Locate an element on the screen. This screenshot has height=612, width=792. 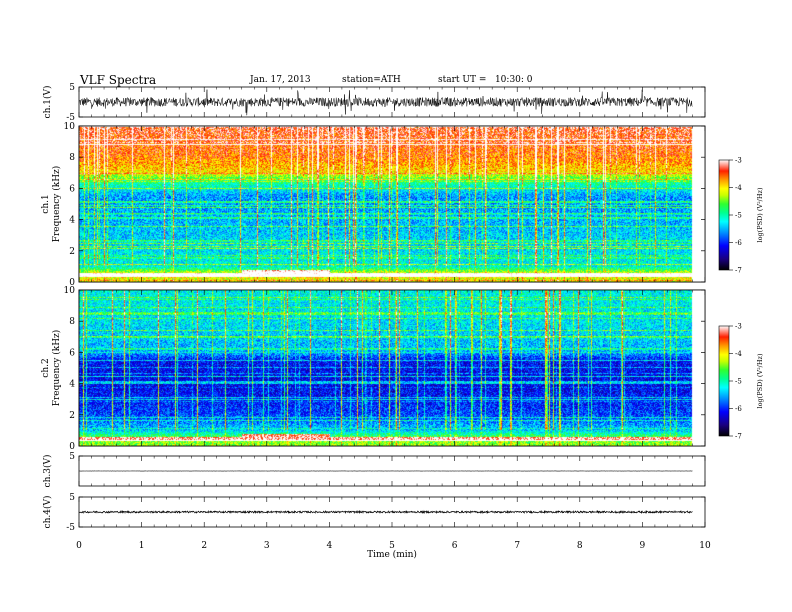
x-tick-label: 4 is located at coordinates (330, 546).